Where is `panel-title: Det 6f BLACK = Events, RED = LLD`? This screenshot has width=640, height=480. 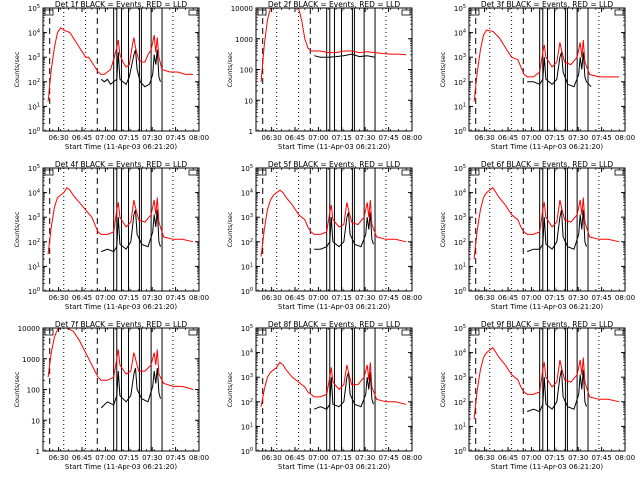
panel-title: Det 6f BLACK = Events, RED = LLD is located at coordinates (547, 164).